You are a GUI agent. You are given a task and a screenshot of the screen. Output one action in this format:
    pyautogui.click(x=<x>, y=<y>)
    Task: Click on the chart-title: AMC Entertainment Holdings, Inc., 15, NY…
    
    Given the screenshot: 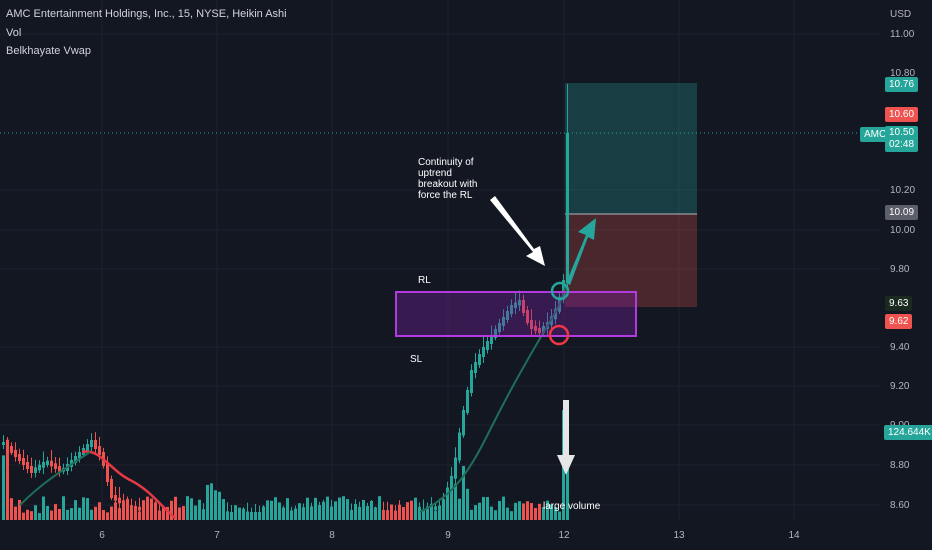 What is the action you would take?
    pyautogui.click(x=146, y=14)
    